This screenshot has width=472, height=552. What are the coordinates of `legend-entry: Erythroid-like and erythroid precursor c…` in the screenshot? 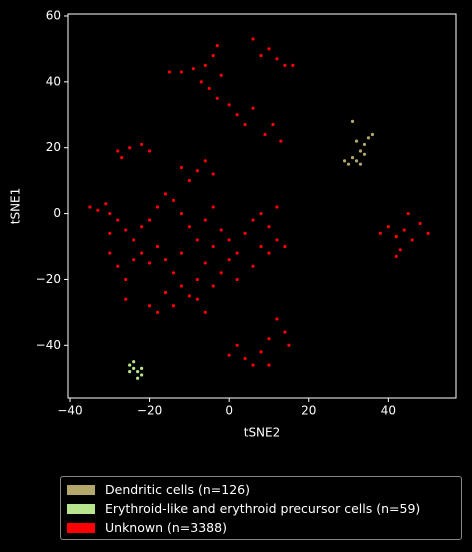 It's located at (261, 508).